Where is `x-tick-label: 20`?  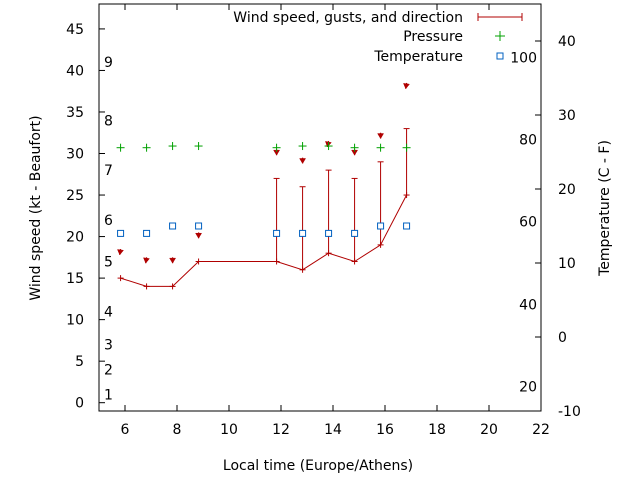
x-tick-label: 20 is located at coordinates (489, 430).